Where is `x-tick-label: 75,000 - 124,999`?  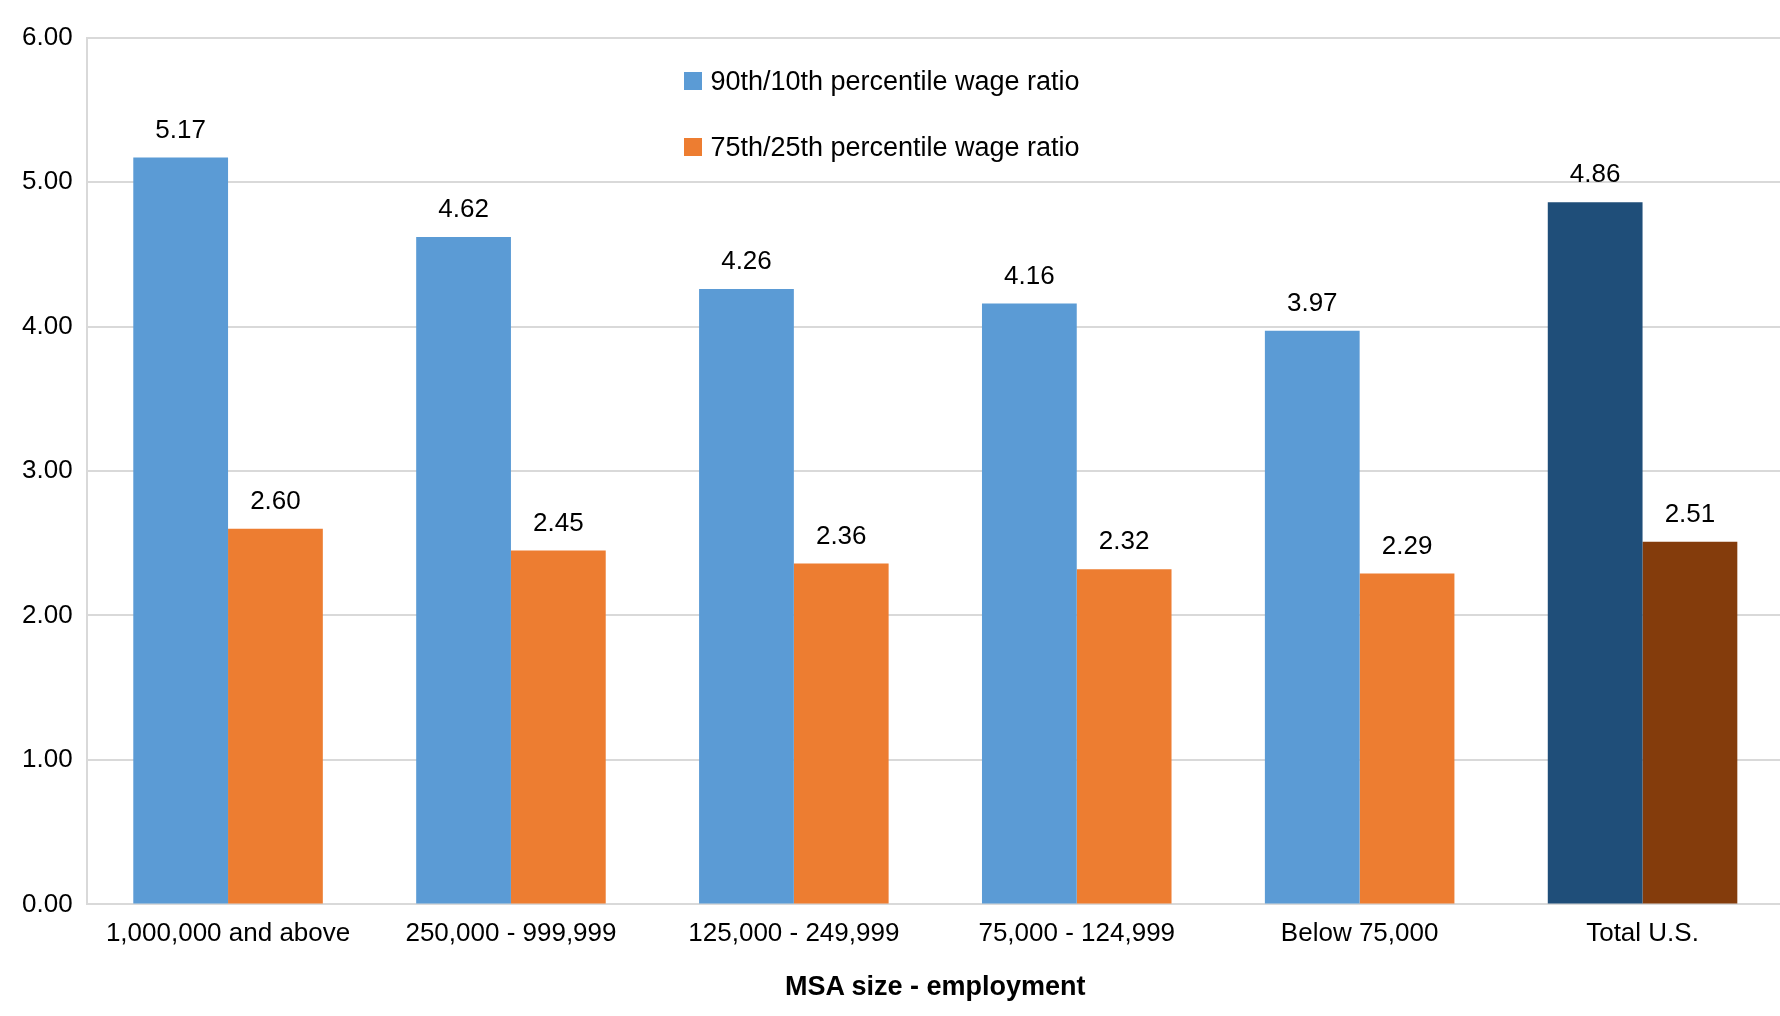 x-tick-label: 75,000 - 124,999 is located at coordinates (1077, 932).